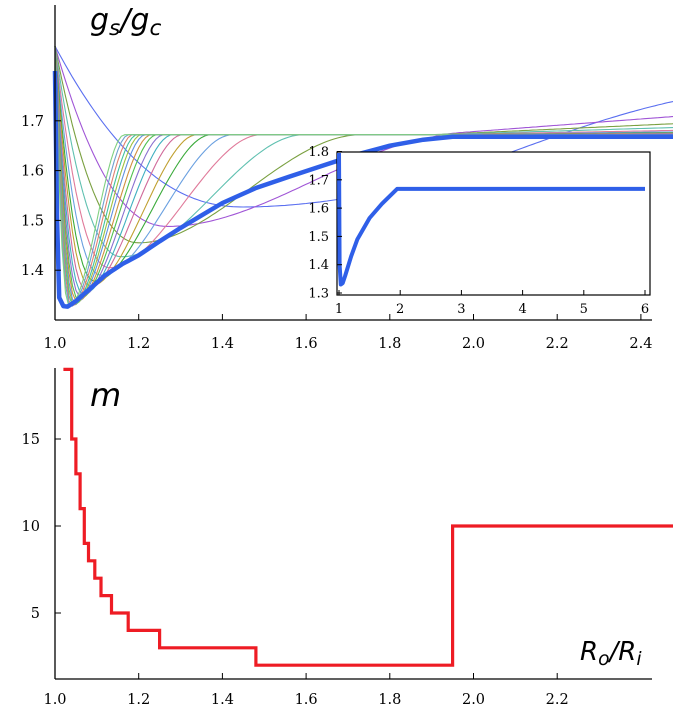 This screenshot has width=673, height=711. I want to click on top-x-tick-label: 2.4, so click(640, 344).